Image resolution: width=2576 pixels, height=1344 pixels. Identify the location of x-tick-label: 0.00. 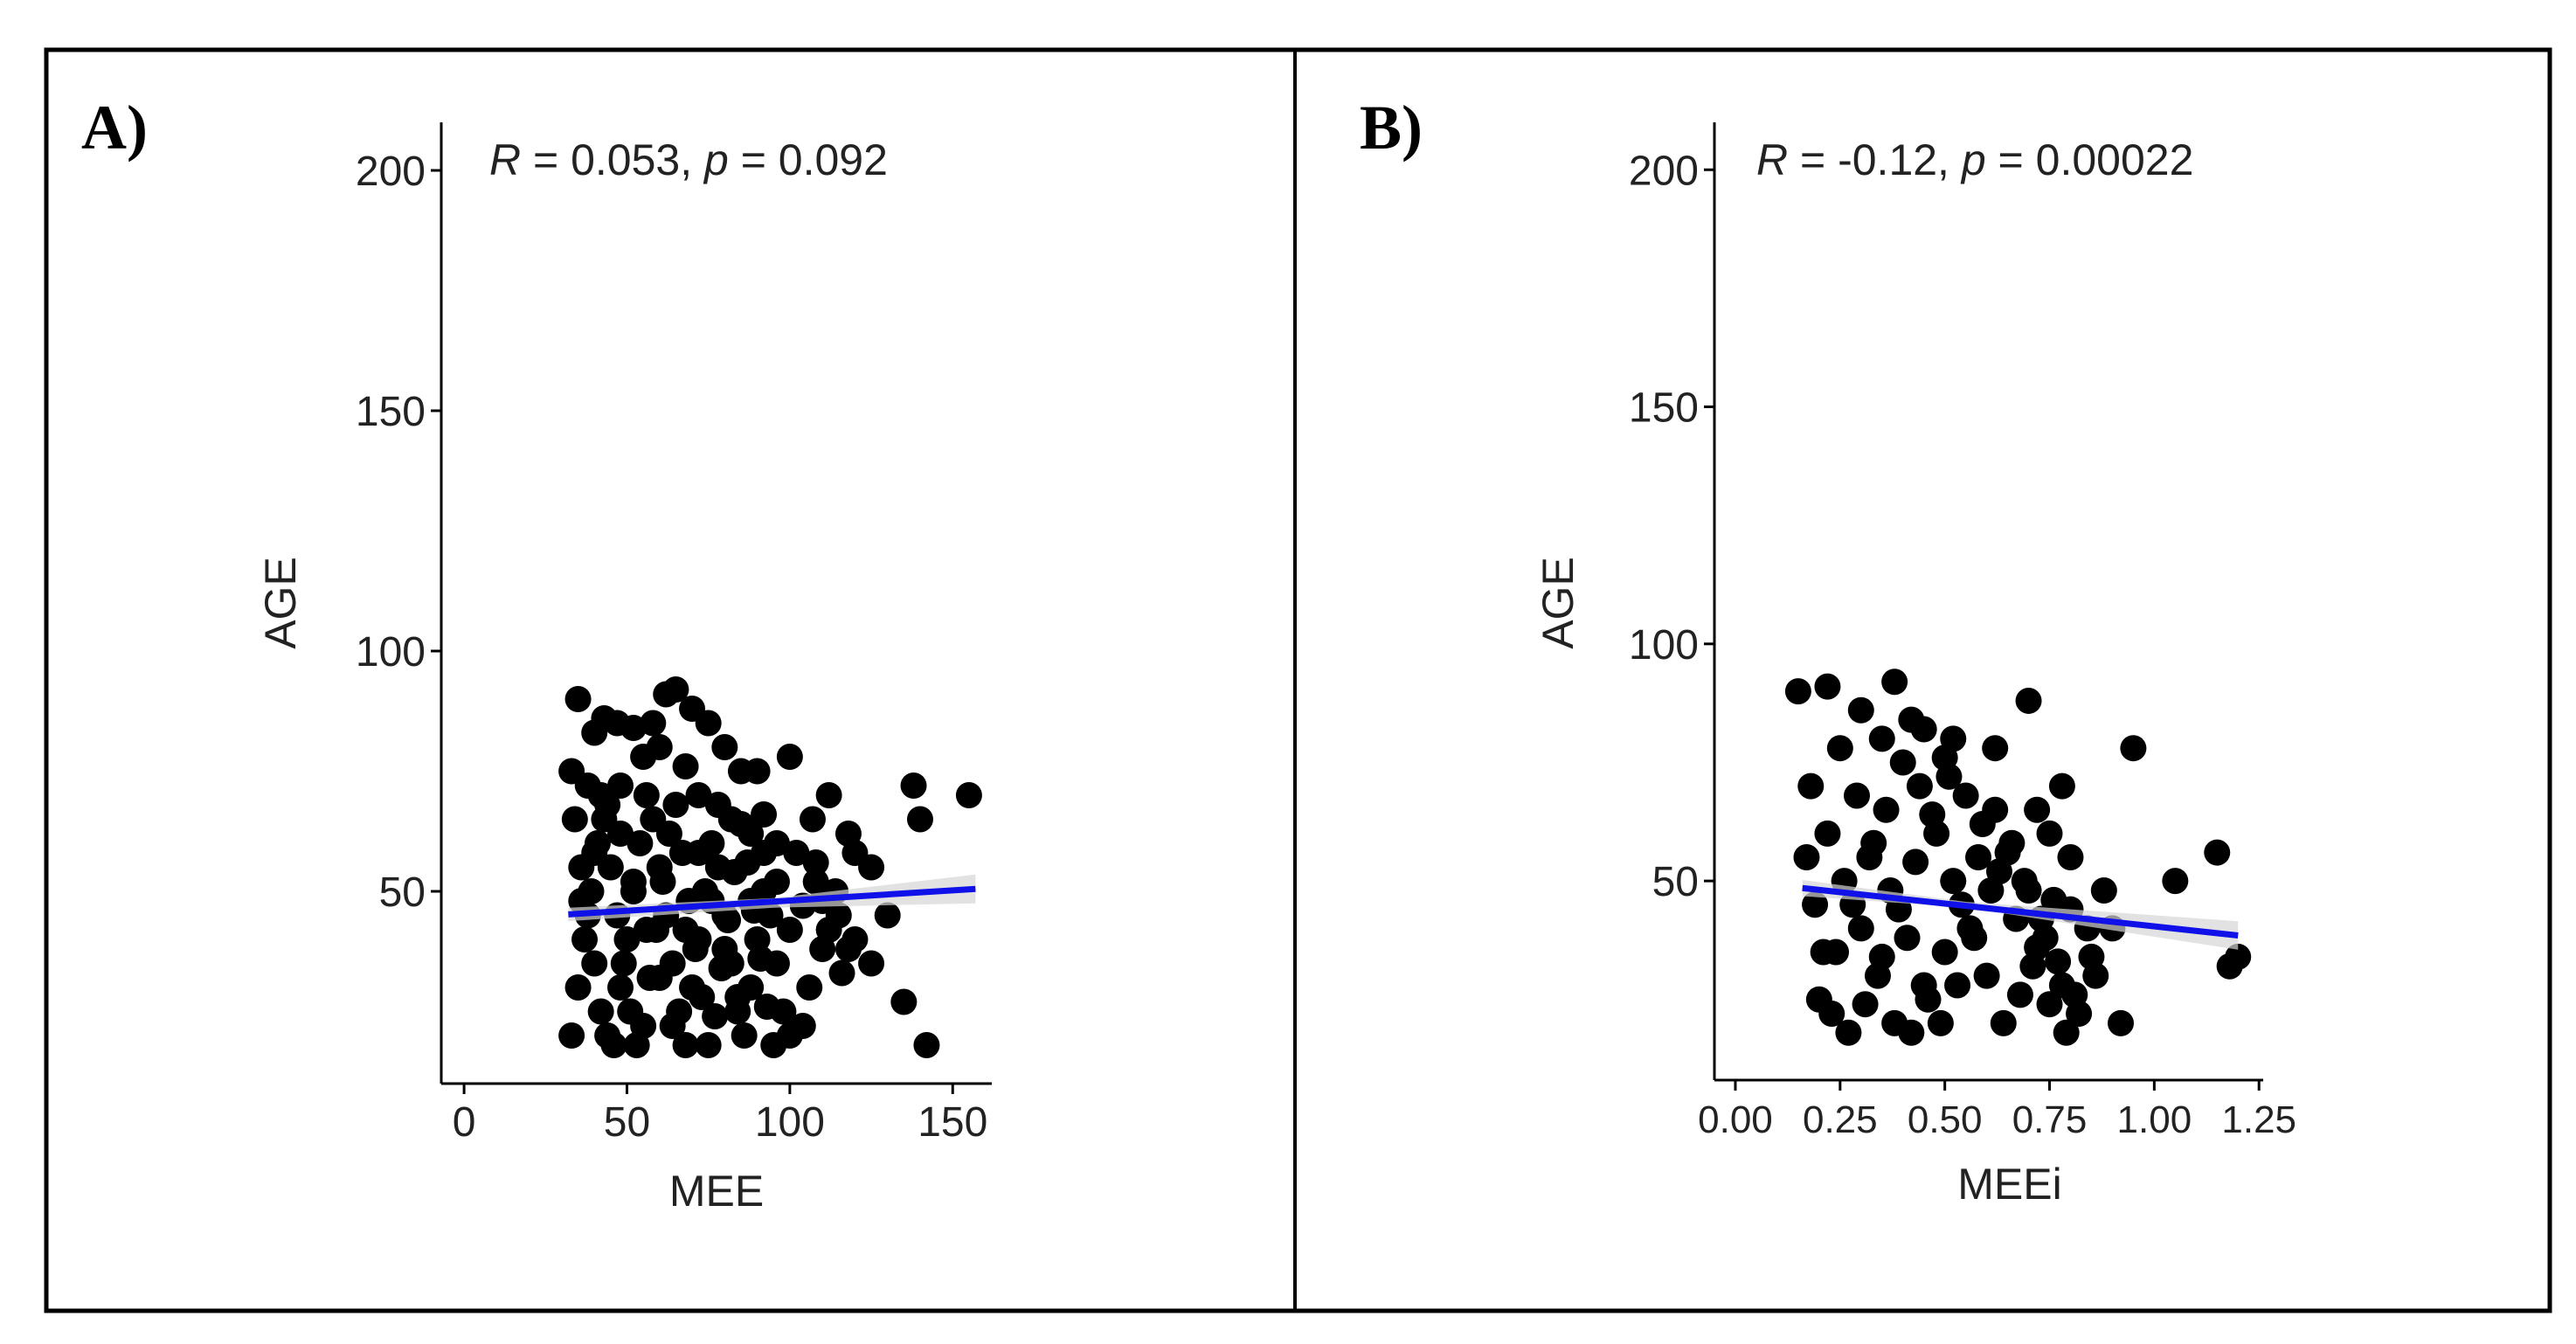
(1735, 1119).